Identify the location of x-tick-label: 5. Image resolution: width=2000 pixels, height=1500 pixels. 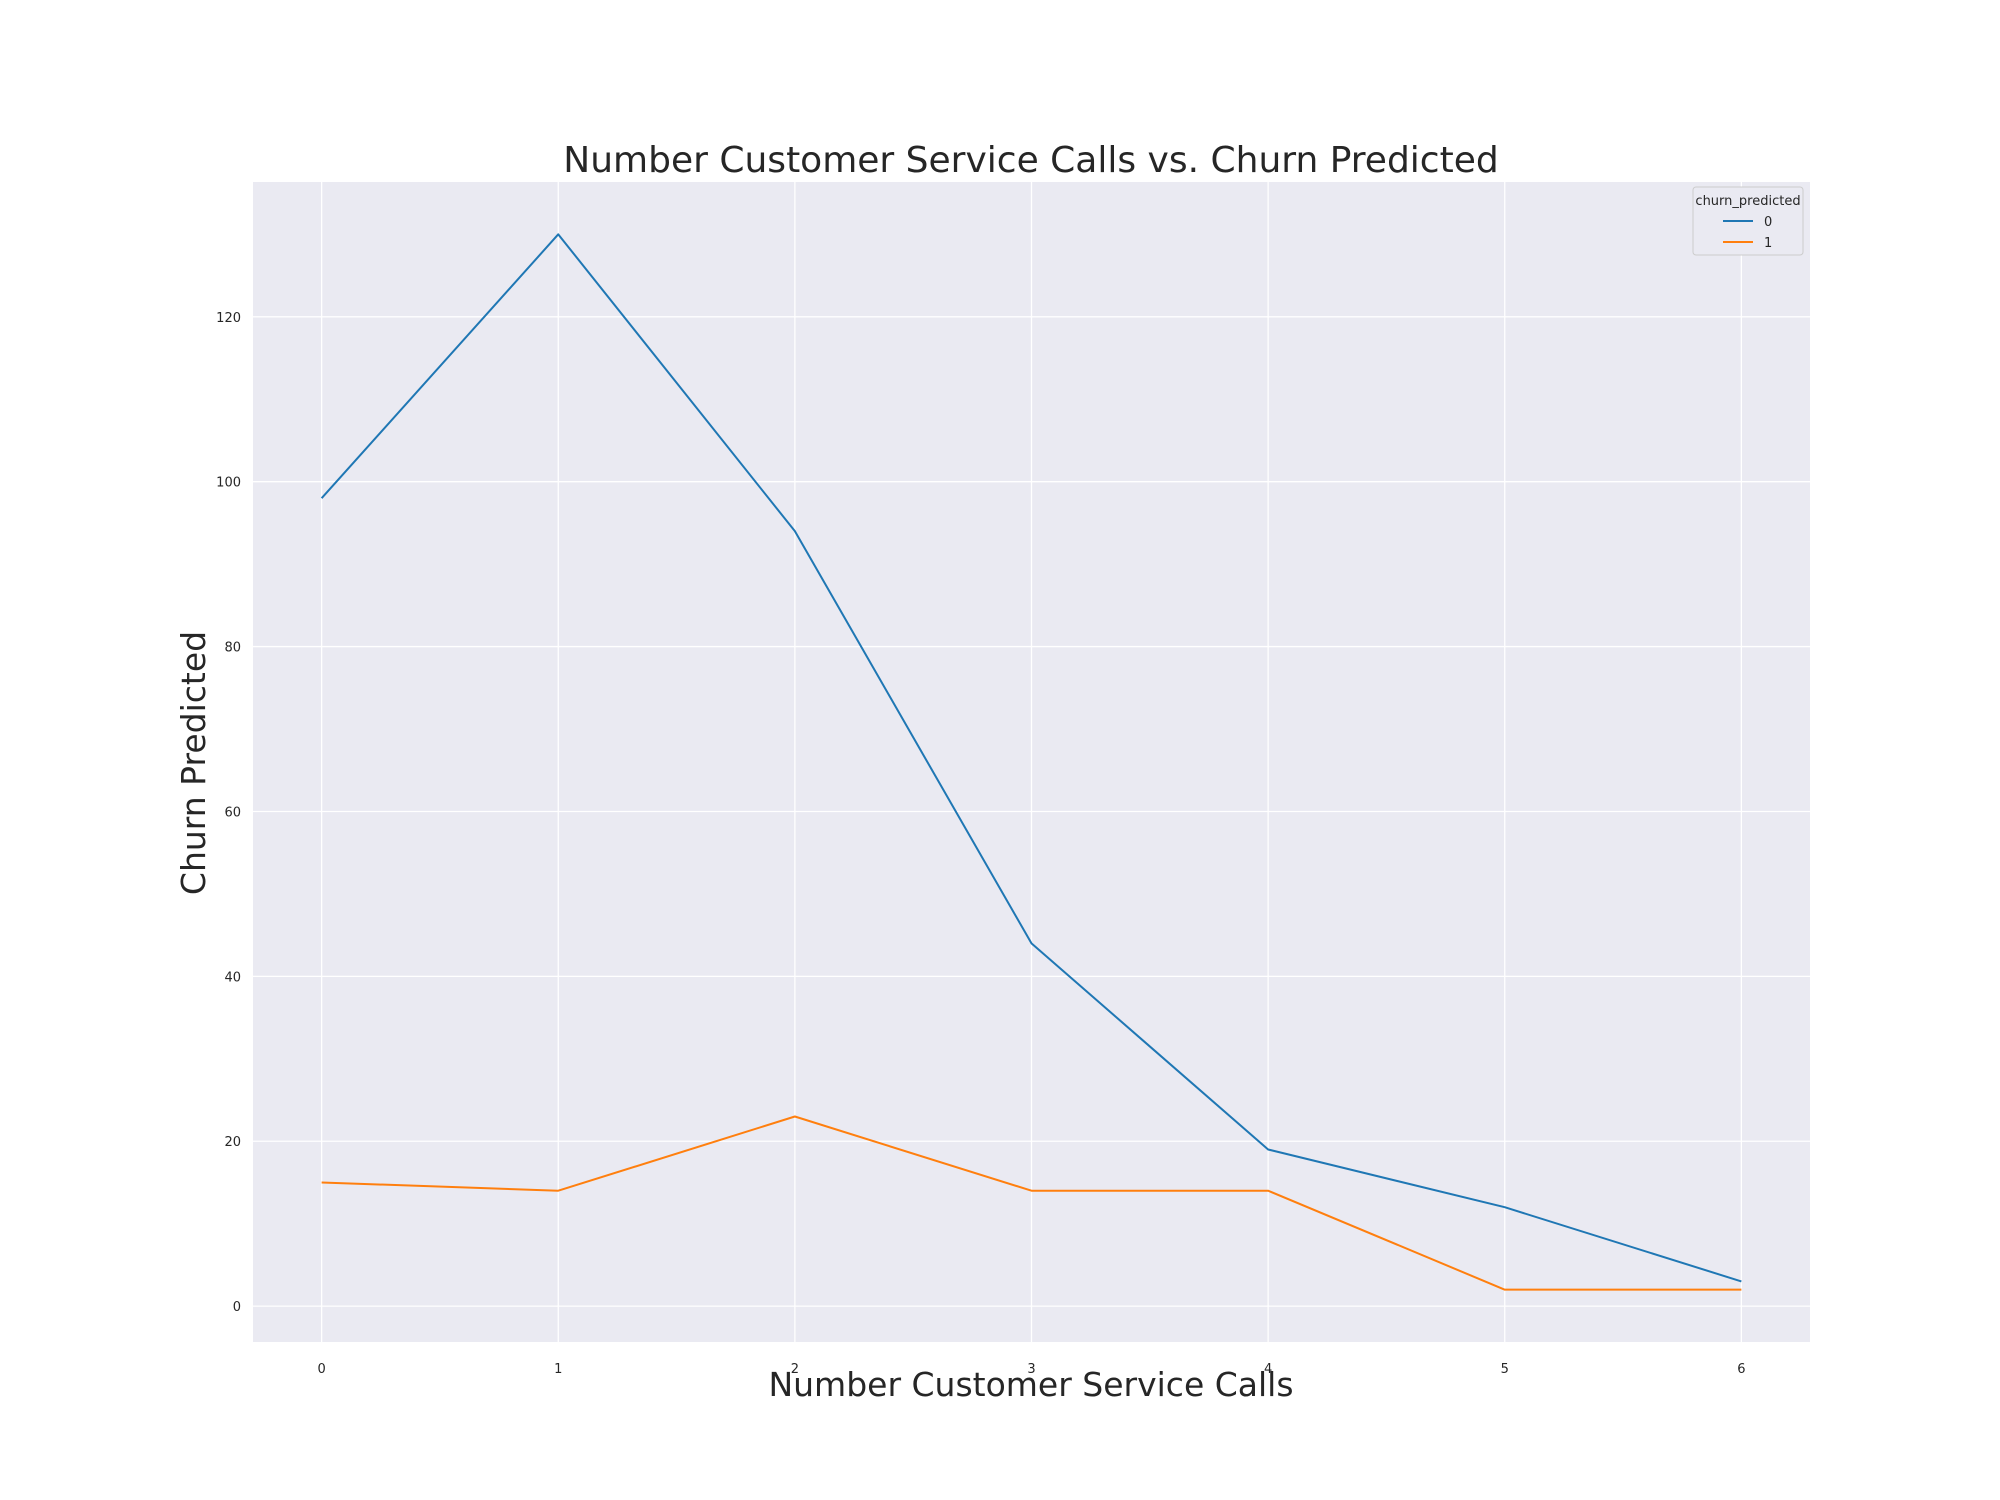
(1505, 1369).